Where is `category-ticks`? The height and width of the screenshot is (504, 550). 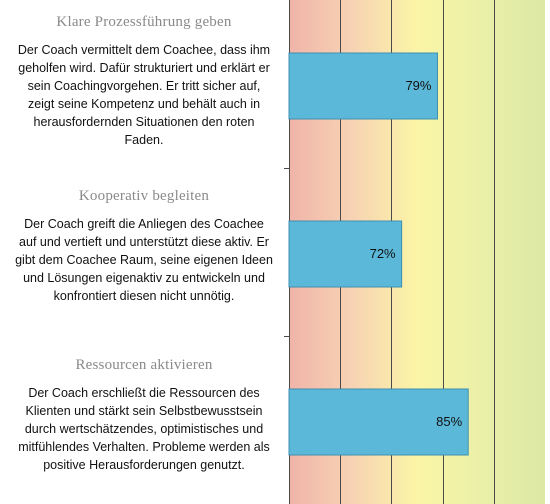 category-ticks is located at coordinates (286, 252).